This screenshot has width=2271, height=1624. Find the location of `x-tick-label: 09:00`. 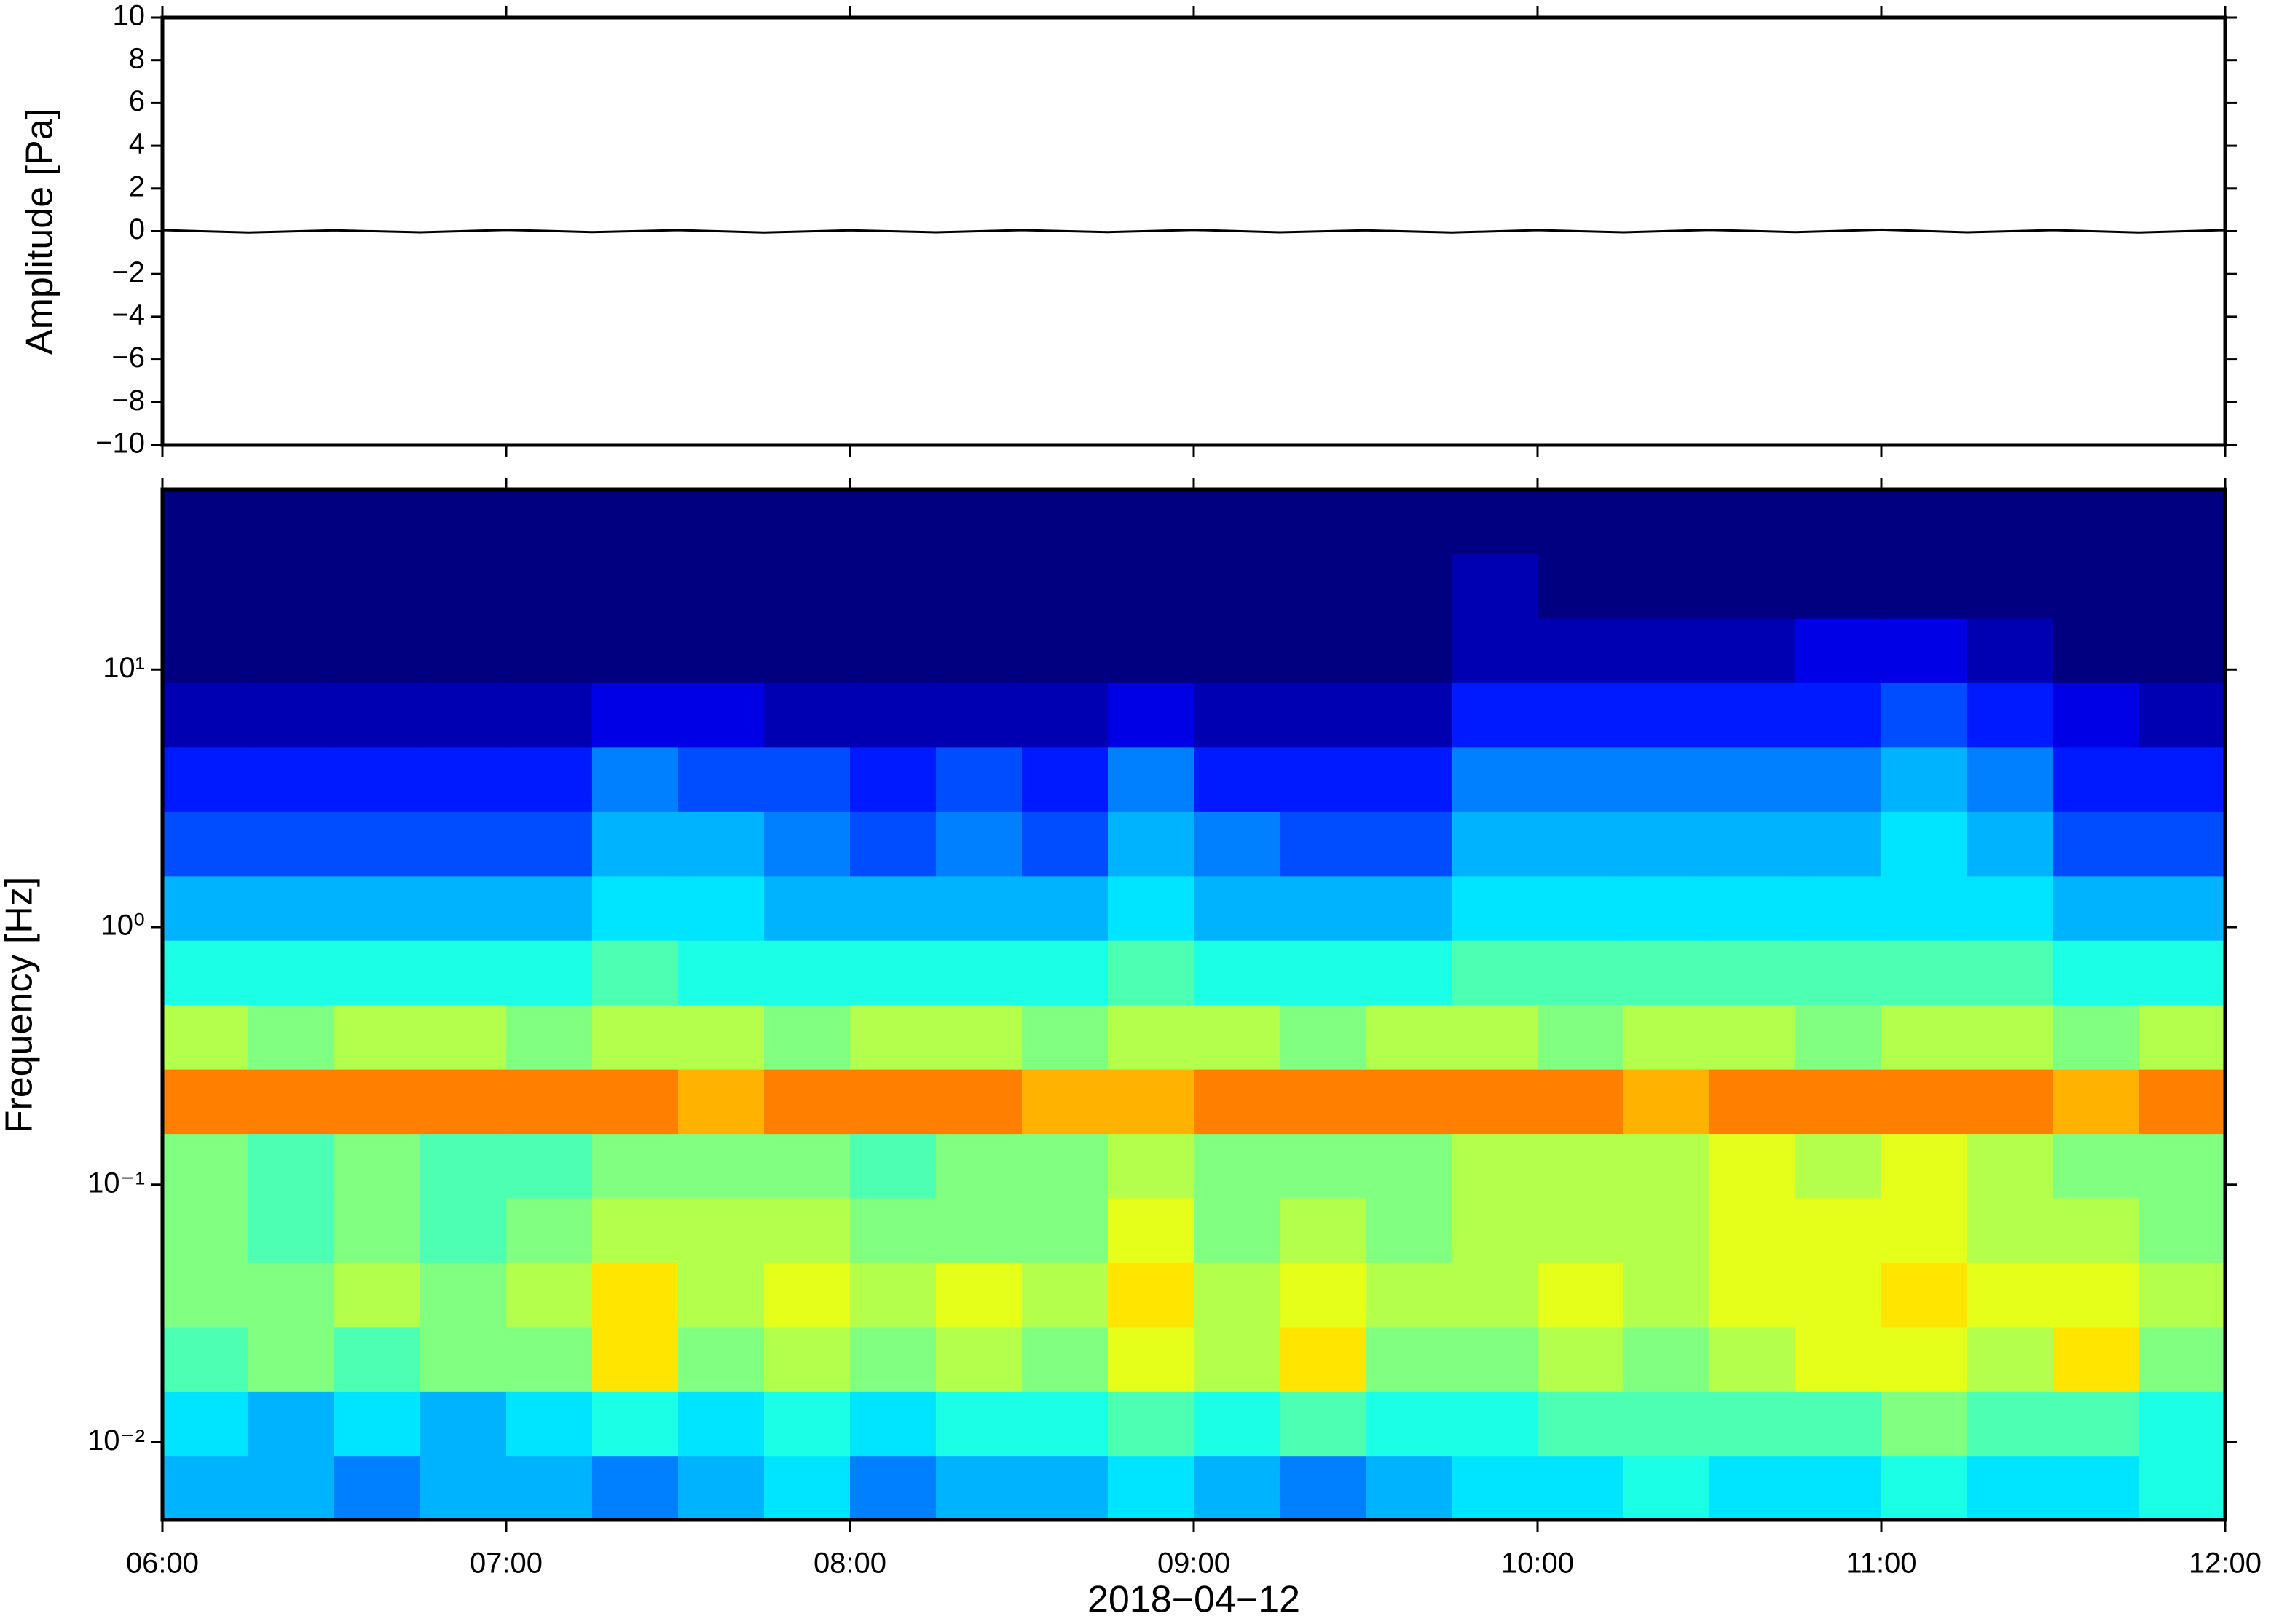

x-tick-label: 09:00 is located at coordinates (1193, 1564).